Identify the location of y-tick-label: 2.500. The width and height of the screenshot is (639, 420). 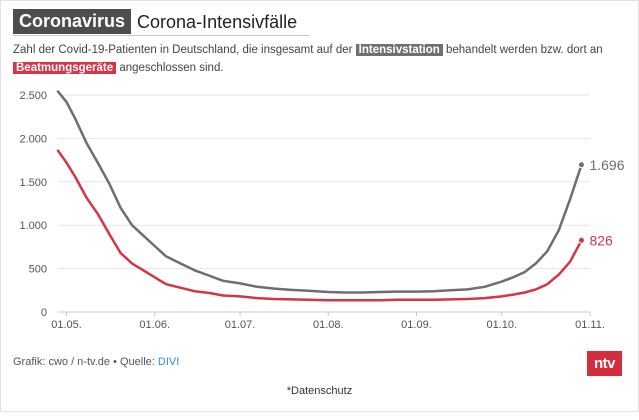
(33, 96).